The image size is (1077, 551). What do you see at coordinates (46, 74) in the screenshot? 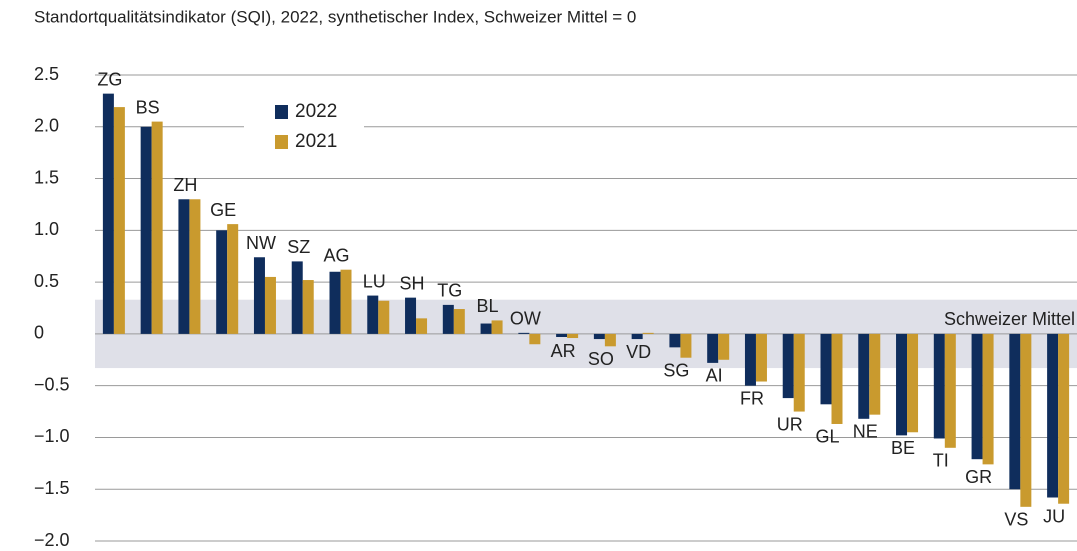
I see `y-tick-label: 2.5` at bounding box center [46, 74].